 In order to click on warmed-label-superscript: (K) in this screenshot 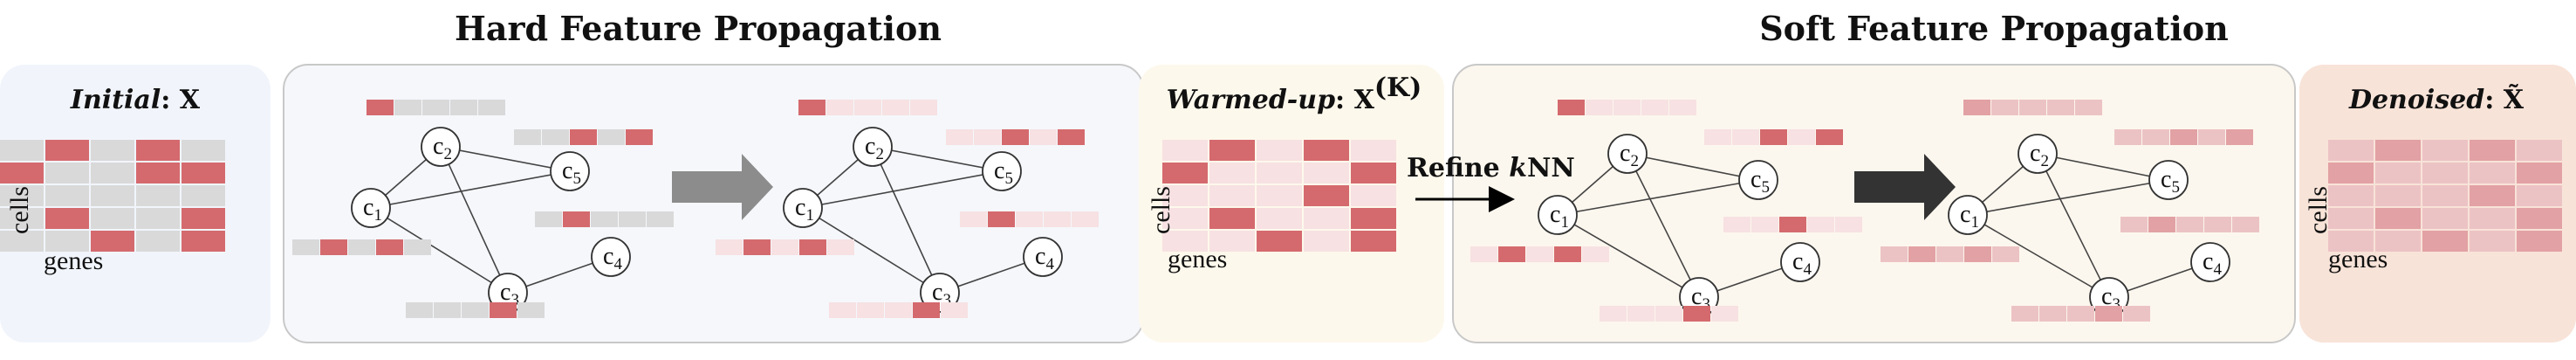, I will do `click(1398, 88)`.